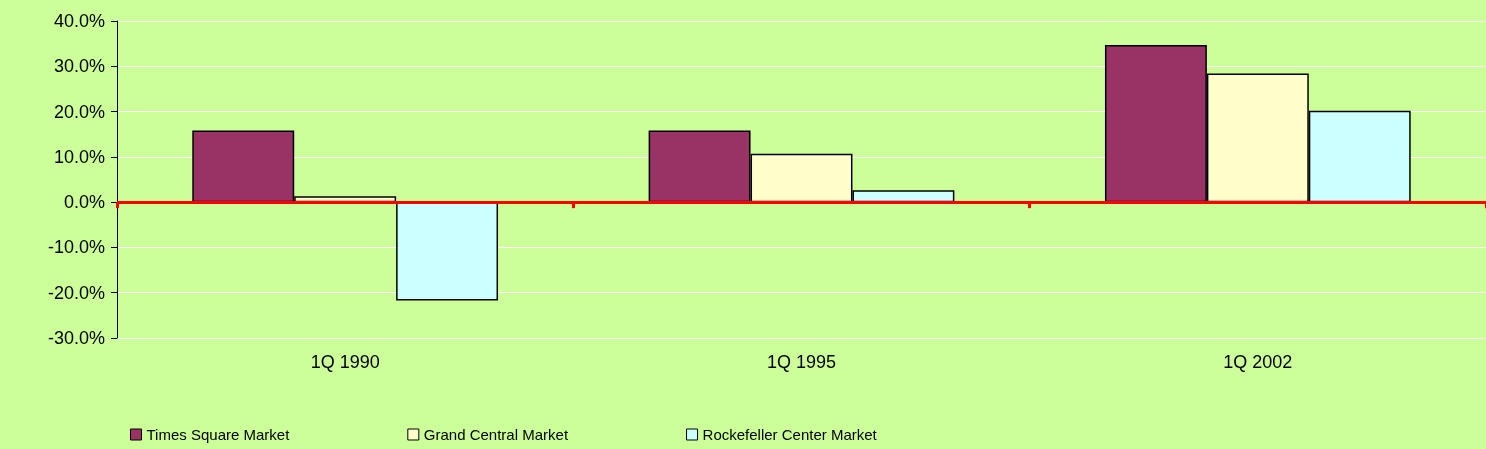 This screenshot has width=1486, height=449. What do you see at coordinates (76, 247) in the screenshot?
I see `y-tick-label: -10.0%` at bounding box center [76, 247].